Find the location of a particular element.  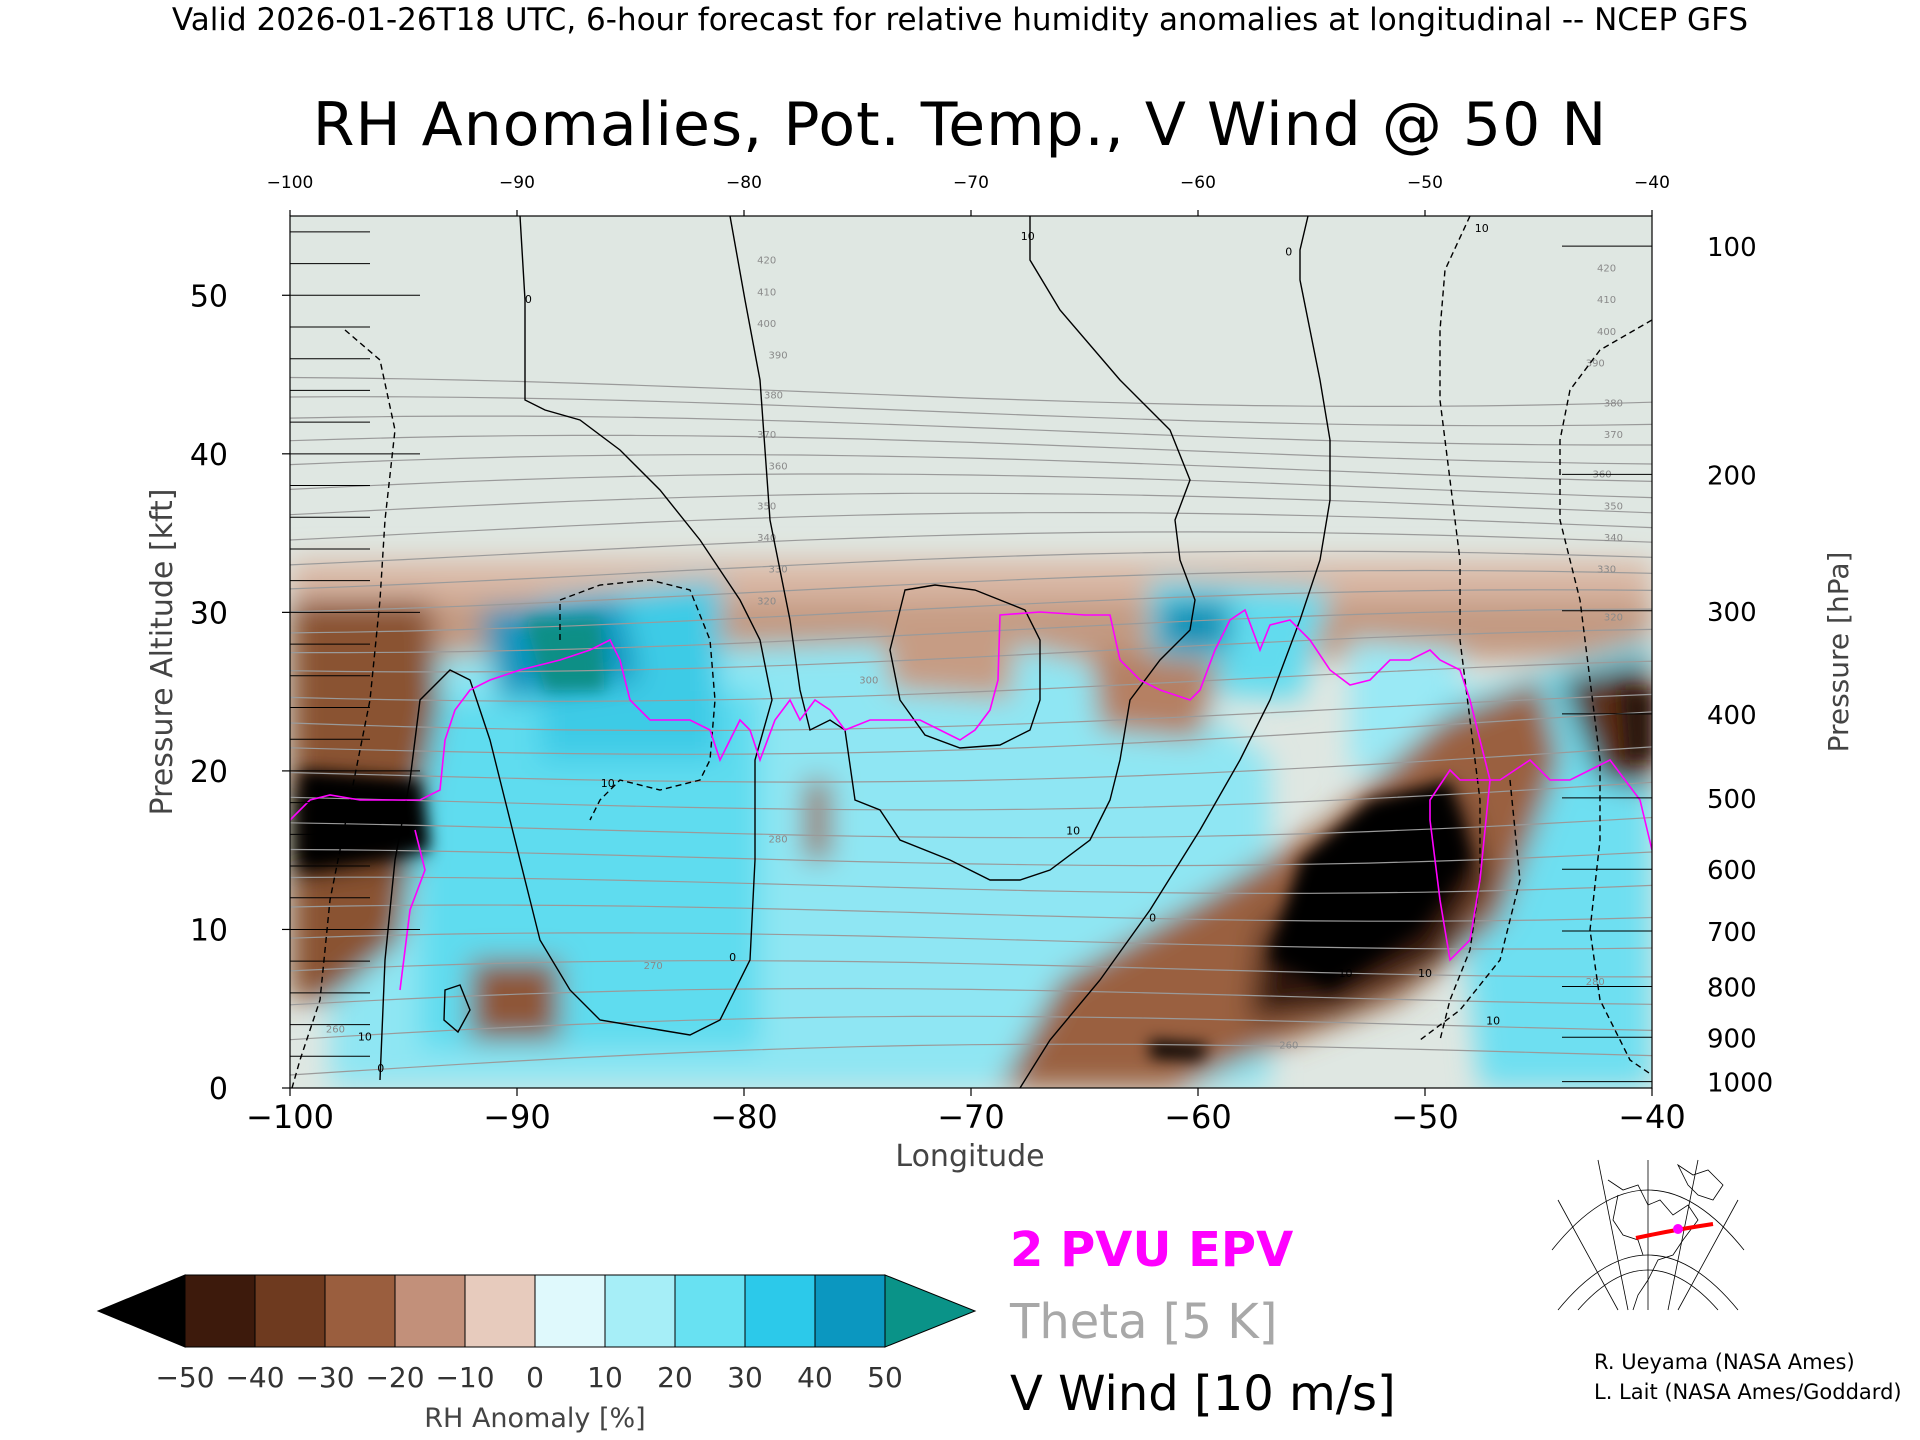

x-tick-label: −70 is located at coordinates (971, 1117).